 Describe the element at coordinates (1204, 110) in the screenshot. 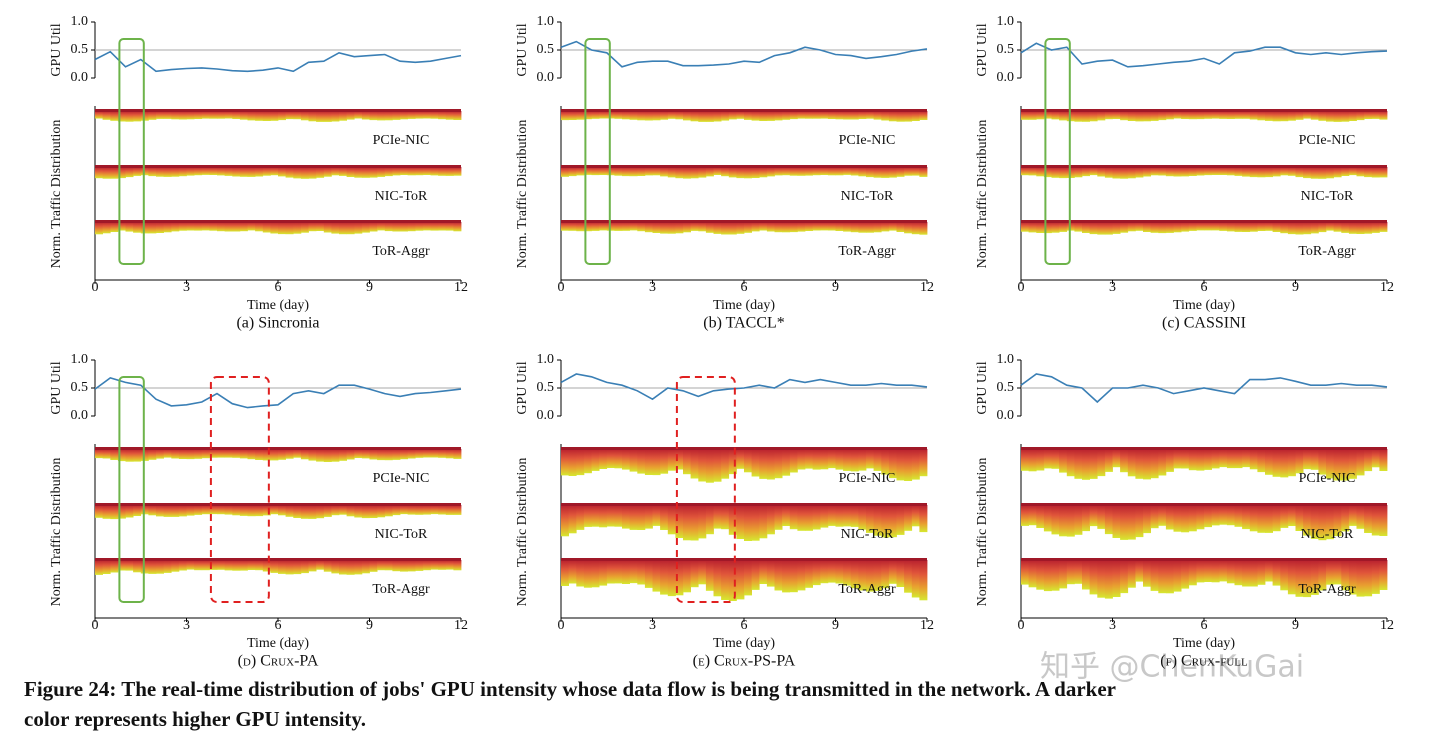

I see `traffic-top` at that location.